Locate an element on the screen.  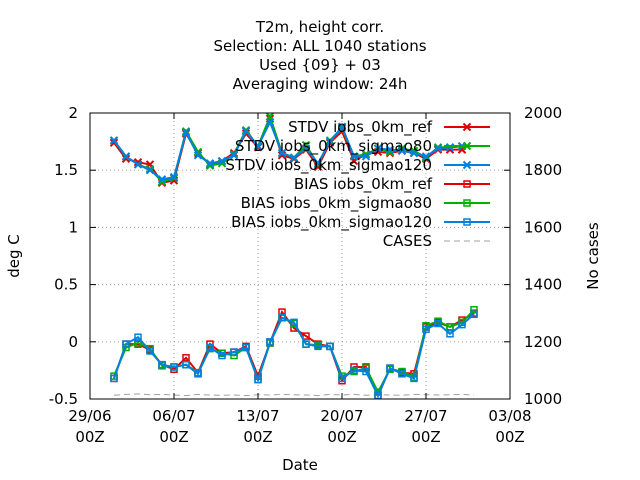
x-tick-label-date: 03/08 is located at coordinates (509, 416).